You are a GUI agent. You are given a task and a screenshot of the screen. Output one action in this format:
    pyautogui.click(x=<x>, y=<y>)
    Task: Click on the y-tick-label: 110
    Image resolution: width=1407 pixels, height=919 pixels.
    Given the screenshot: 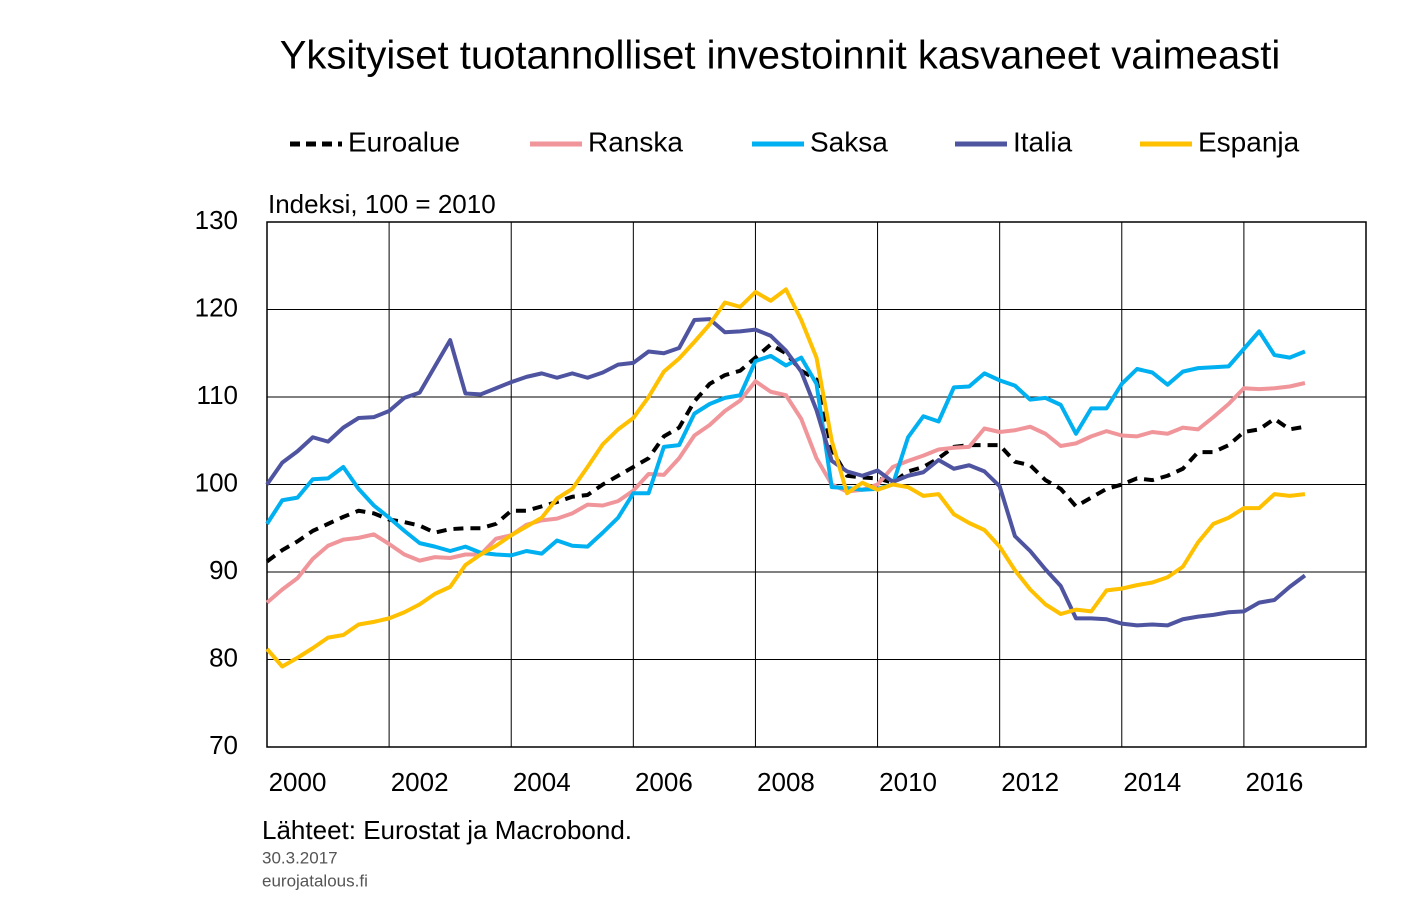 What is the action you would take?
    pyautogui.click(x=217, y=395)
    